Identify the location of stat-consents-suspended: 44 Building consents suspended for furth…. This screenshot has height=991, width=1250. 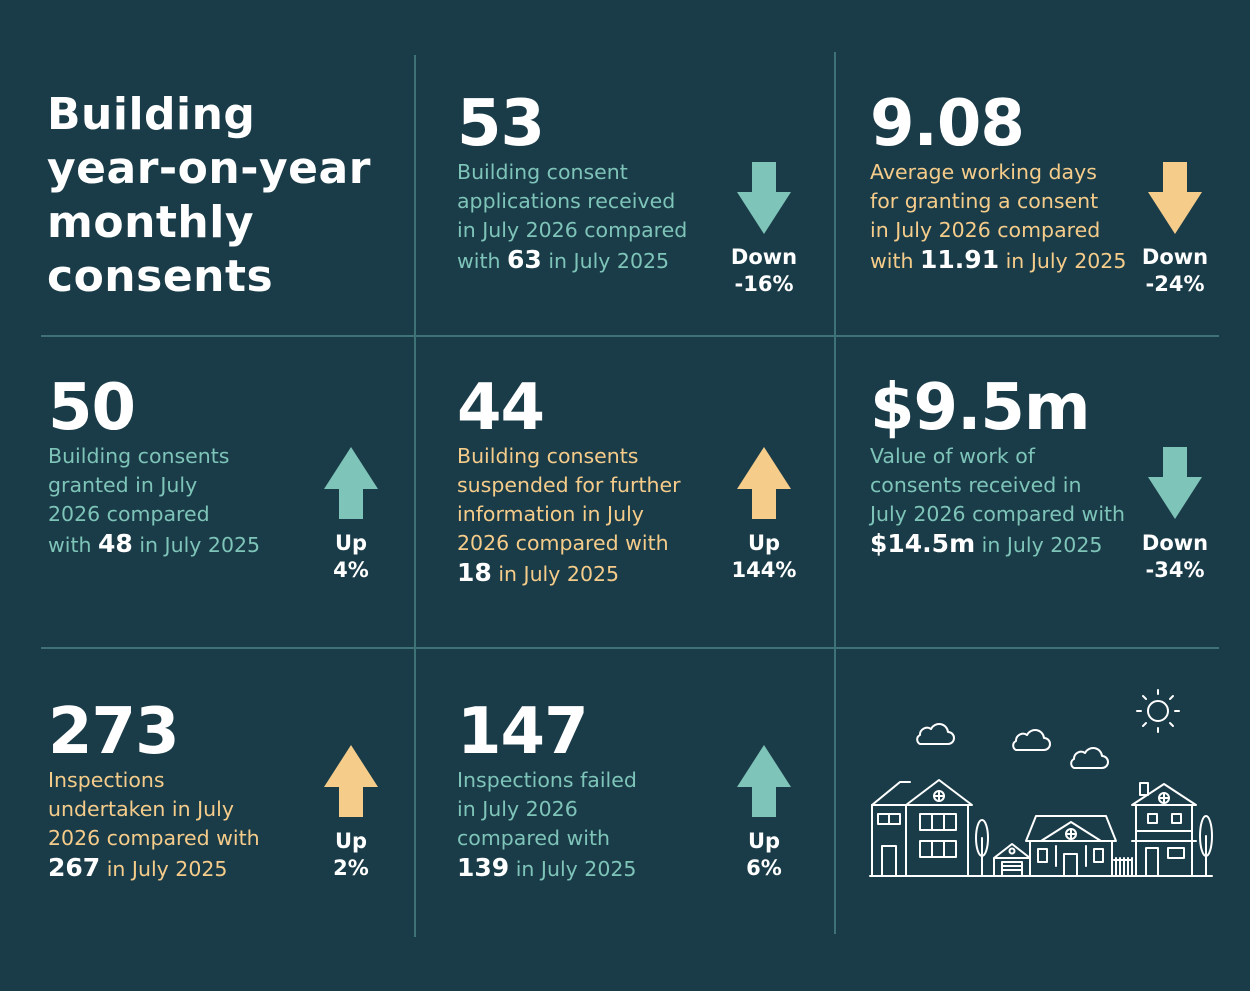
(569, 482).